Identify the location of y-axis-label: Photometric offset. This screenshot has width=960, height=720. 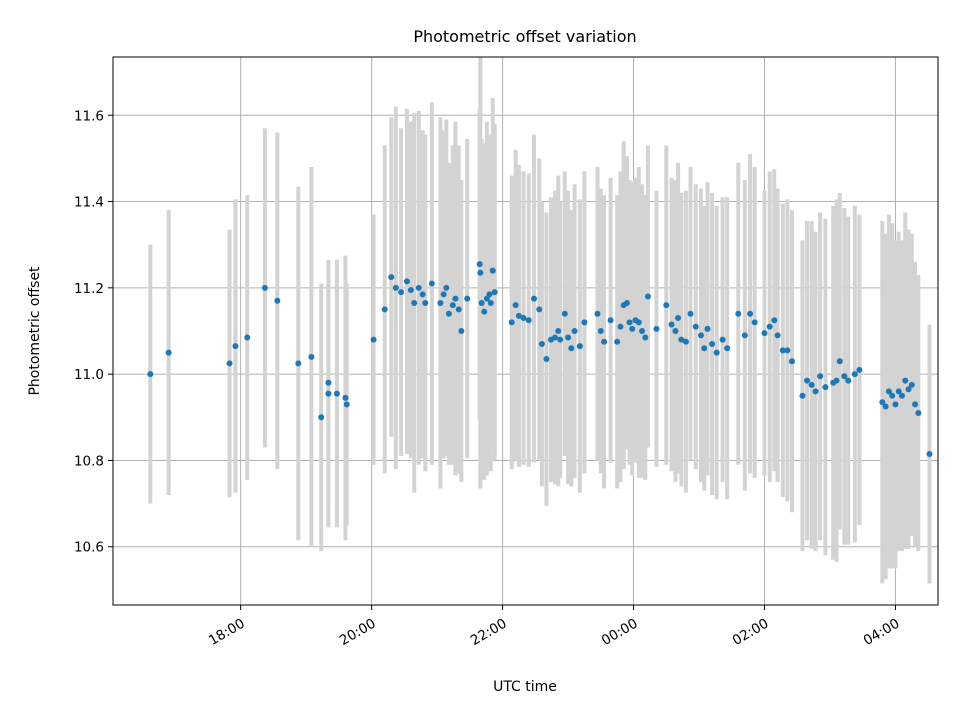
(35, 331).